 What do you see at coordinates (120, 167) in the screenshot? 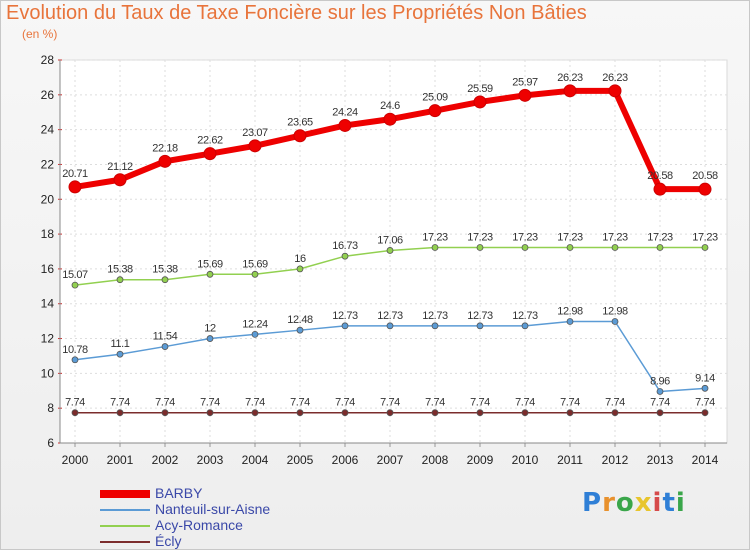
I see `data-label-0: 21.12` at bounding box center [120, 167].